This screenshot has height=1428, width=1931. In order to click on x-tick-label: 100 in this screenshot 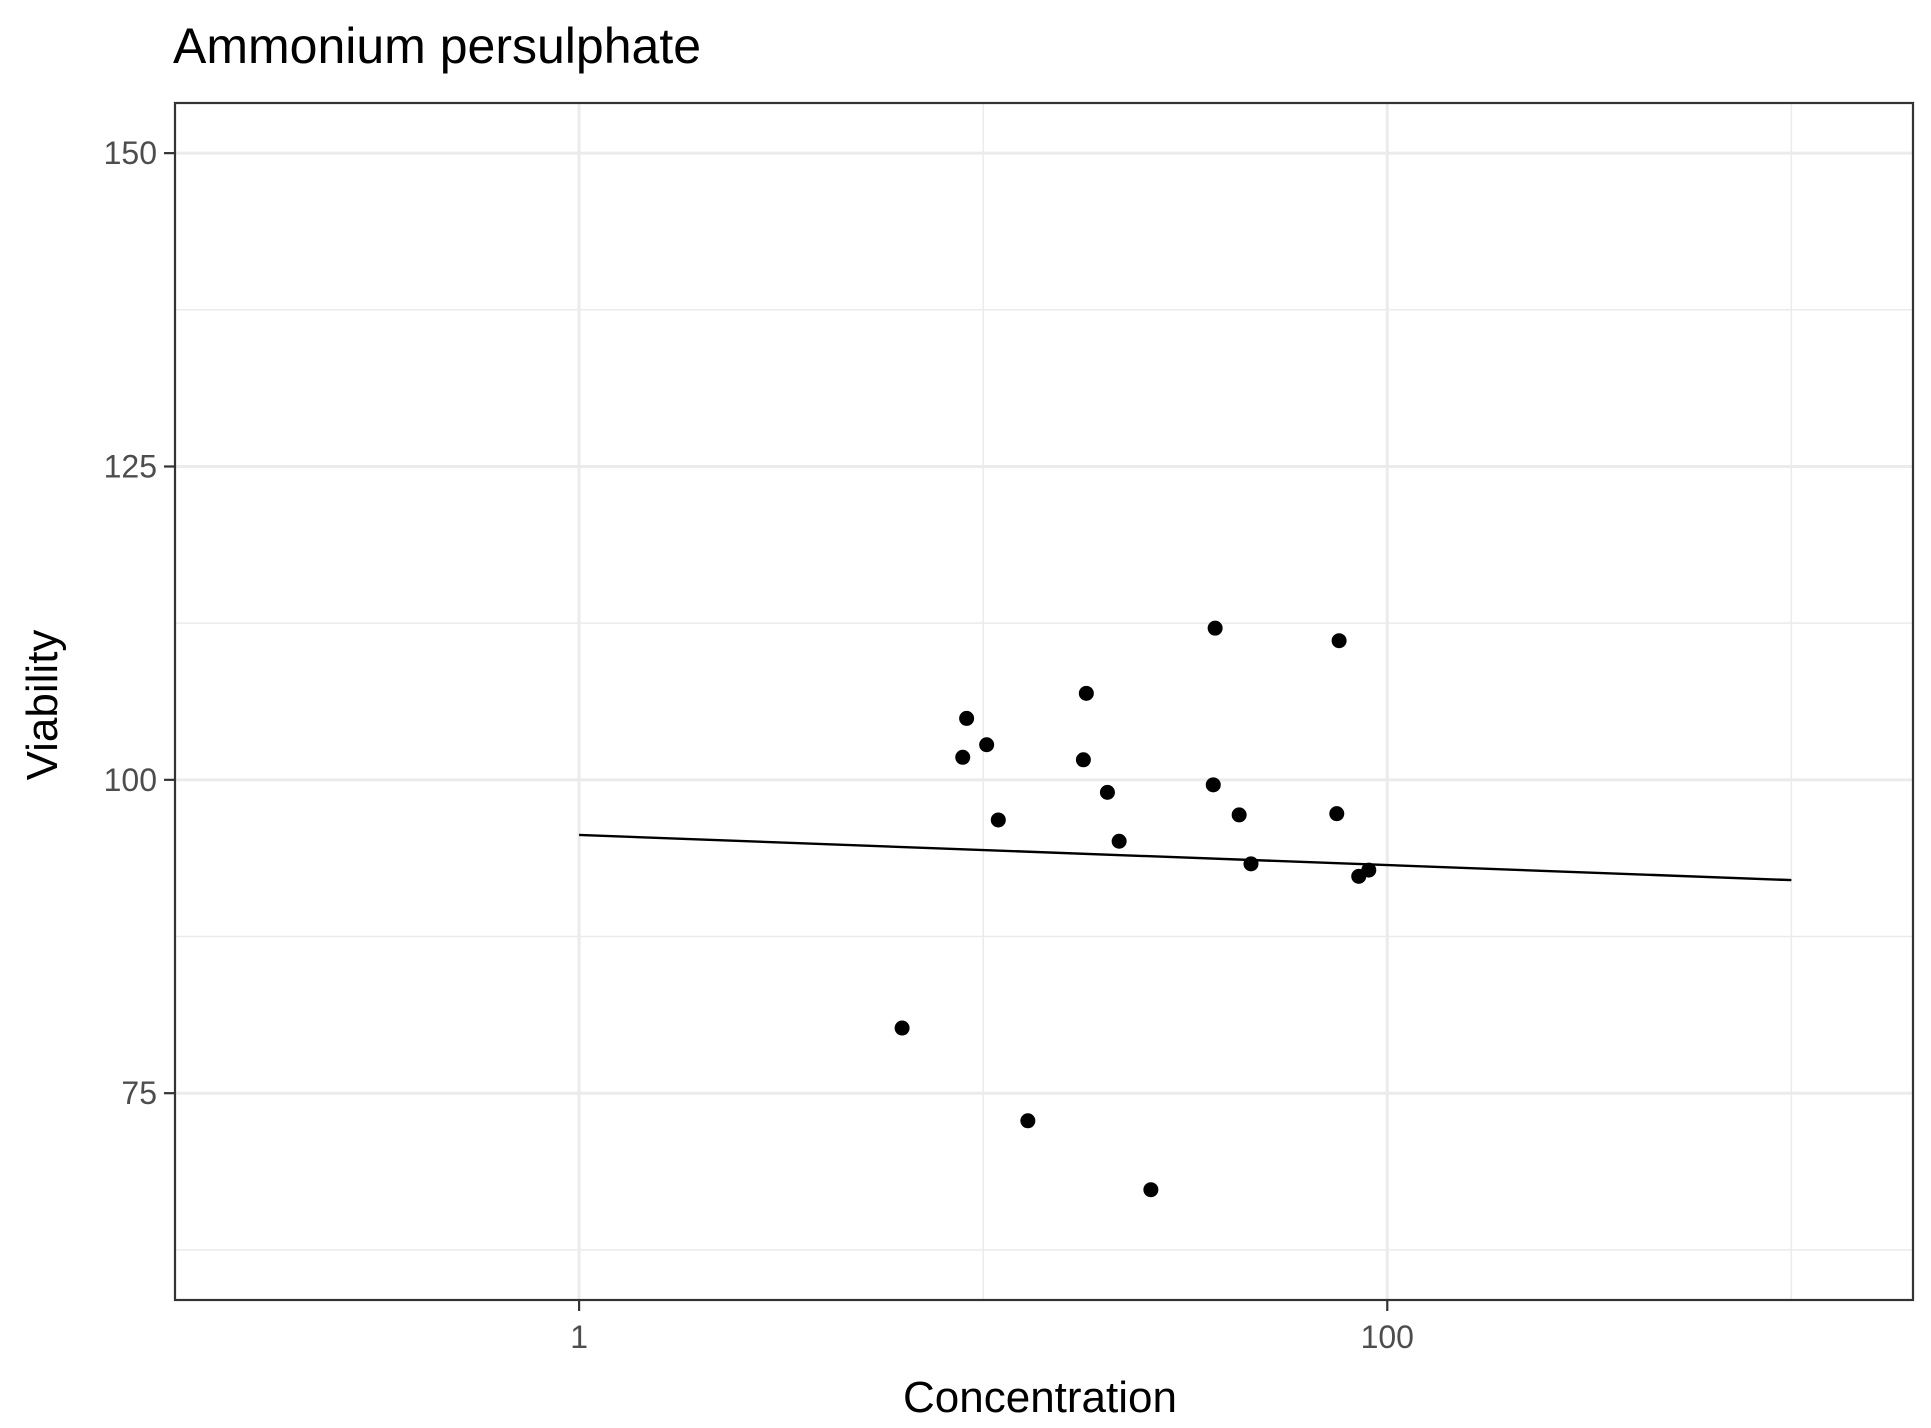, I will do `click(1387, 1337)`.